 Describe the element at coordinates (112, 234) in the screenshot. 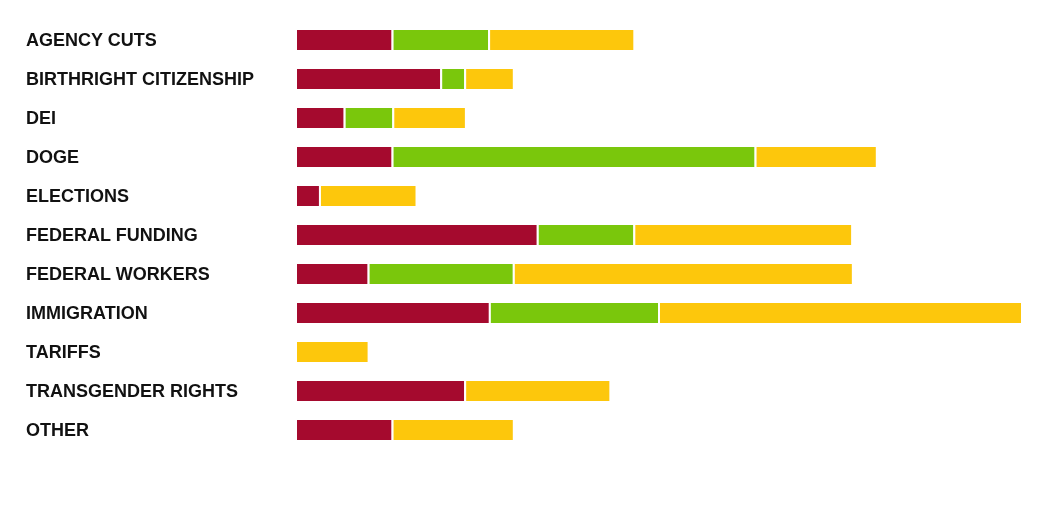

I see `y-tick-label: FEDERAL FUNDING` at that location.